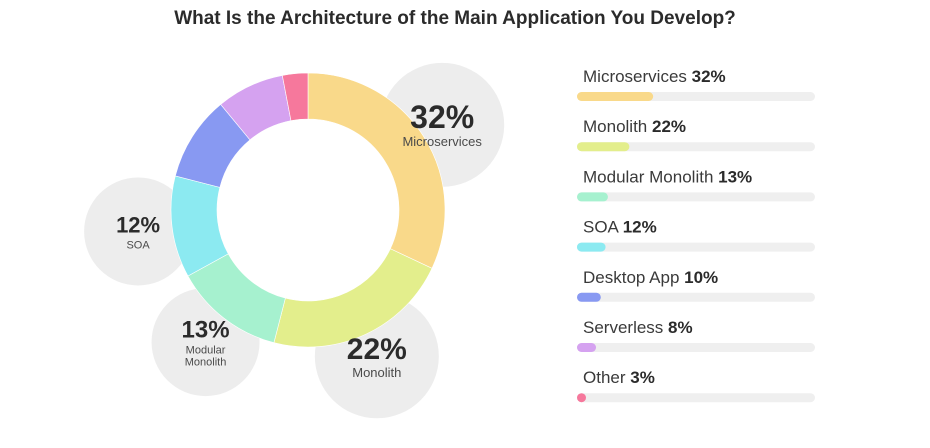 The height and width of the screenshot is (448, 930). What do you see at coordinates (206, 330) in the screenshot?
I see `callout-value-modular-monolith: 13%` at bounding box center [206, 330].